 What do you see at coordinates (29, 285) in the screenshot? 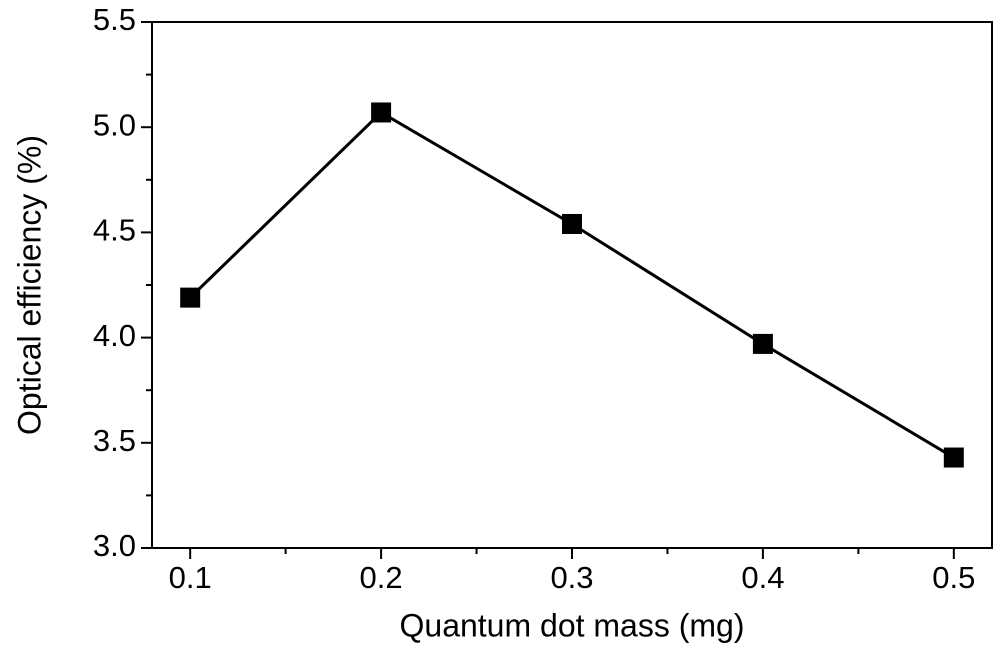
I see `y-axis-label: Optical efficiency (%)` at bounding box center [29, 285].